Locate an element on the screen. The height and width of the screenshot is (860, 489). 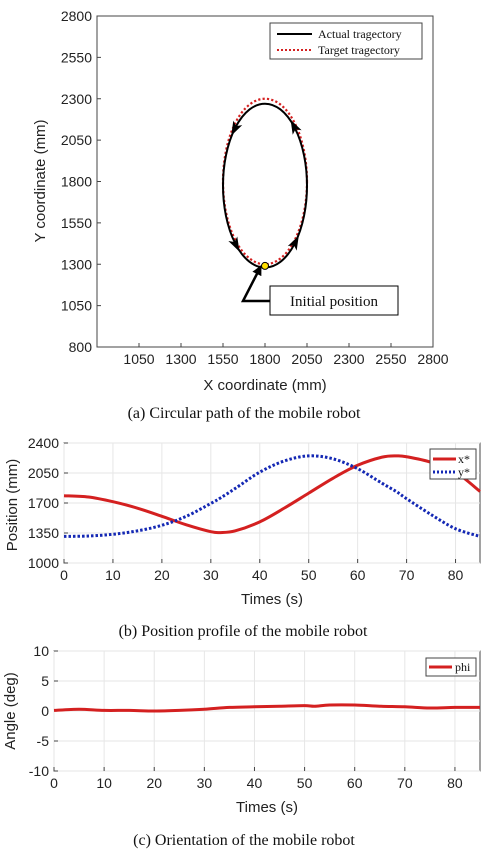
legend-label-target: Target tragectory is located at coordinates (359, 50).